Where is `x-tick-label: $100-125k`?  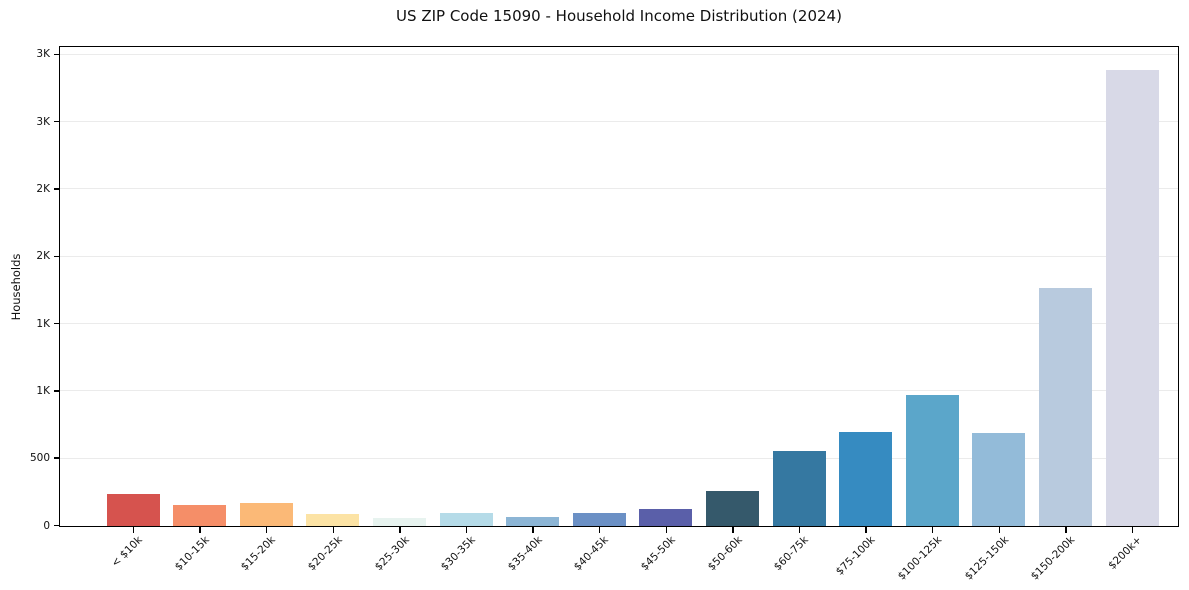
x-tick-label: $100-125k is located at coordinates (920, 558).